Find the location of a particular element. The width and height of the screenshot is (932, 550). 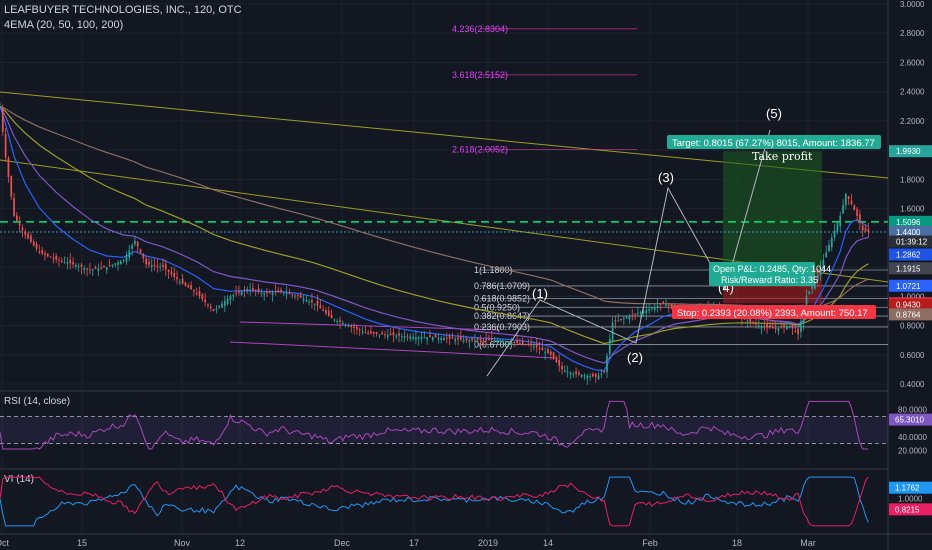

rsi-label: RSI (14, close) is located at coordinates (37, 401).